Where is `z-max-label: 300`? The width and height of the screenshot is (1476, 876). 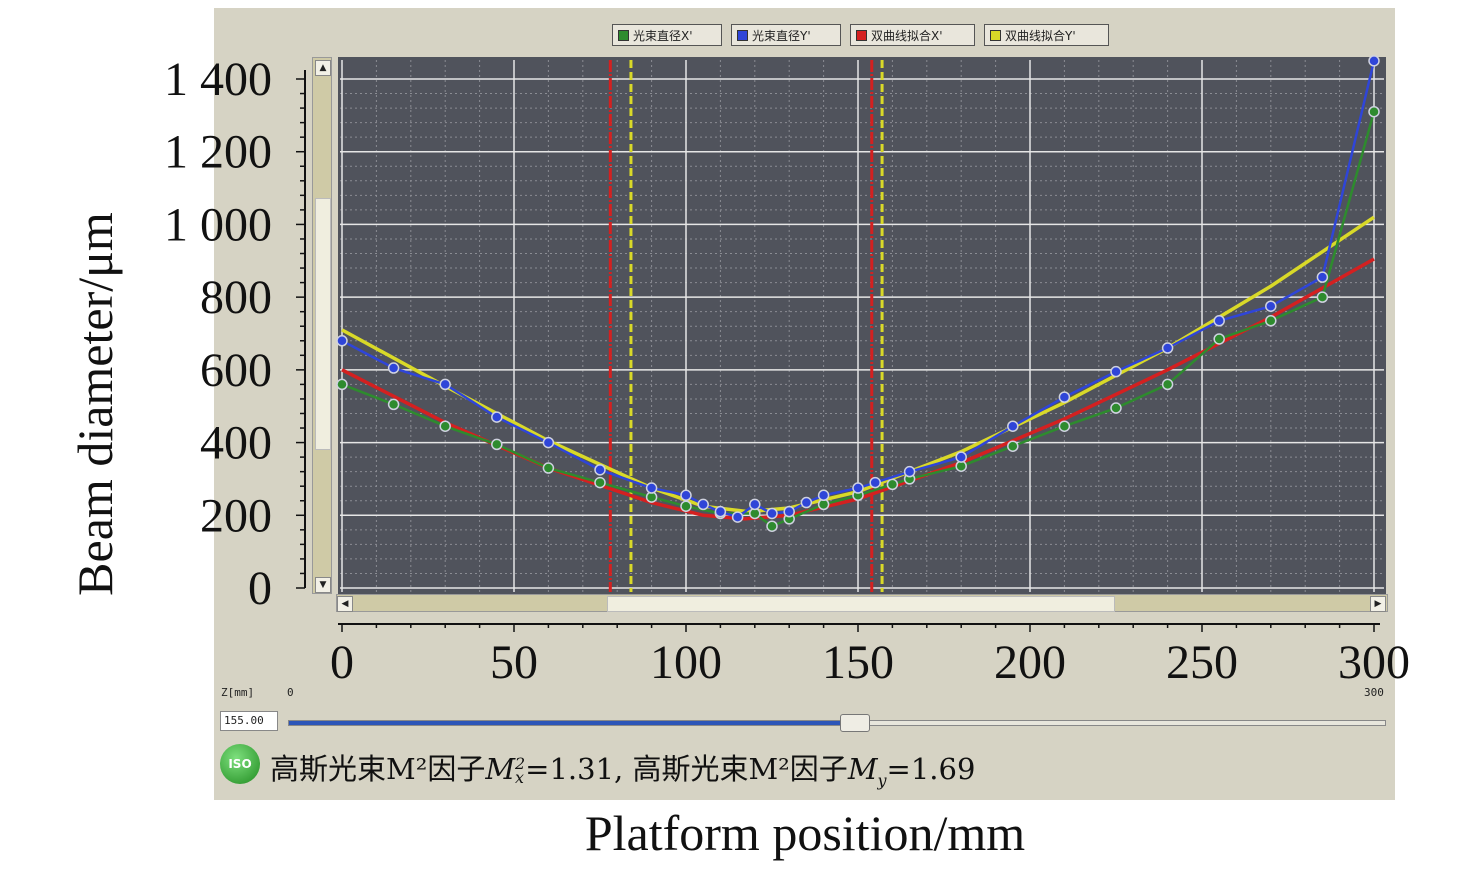
z-max-label: 300 is located at coordinates (1374, 692).